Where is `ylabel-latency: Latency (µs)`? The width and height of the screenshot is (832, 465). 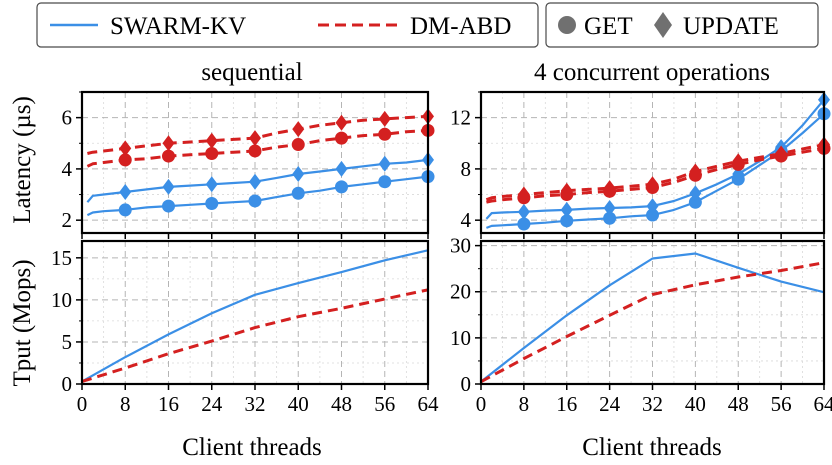 ylabel-latency: Latency (µs) is located at coordinates (22, 160).